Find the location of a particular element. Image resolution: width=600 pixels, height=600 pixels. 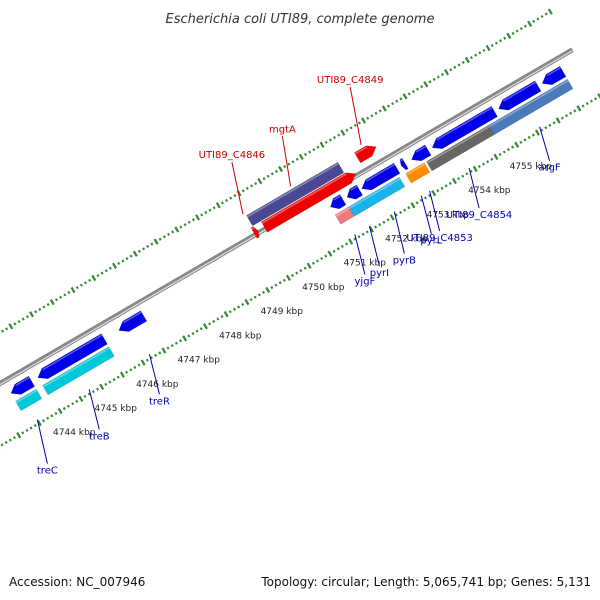

tick-label: 4755 kbp is located at coordinates (531, 167).